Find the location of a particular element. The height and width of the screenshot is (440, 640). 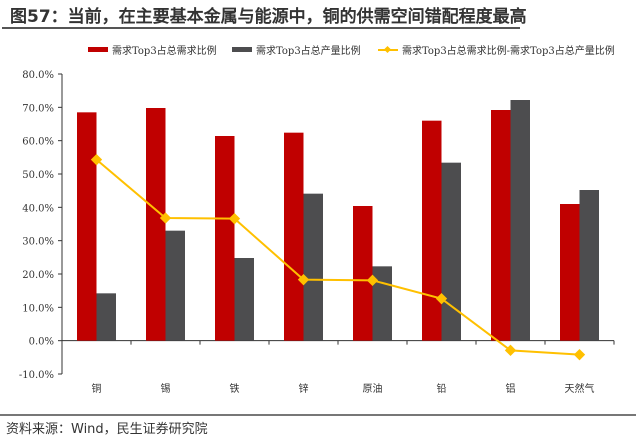

x-tick-label: 天然气 is located at coordinates (580, 388).